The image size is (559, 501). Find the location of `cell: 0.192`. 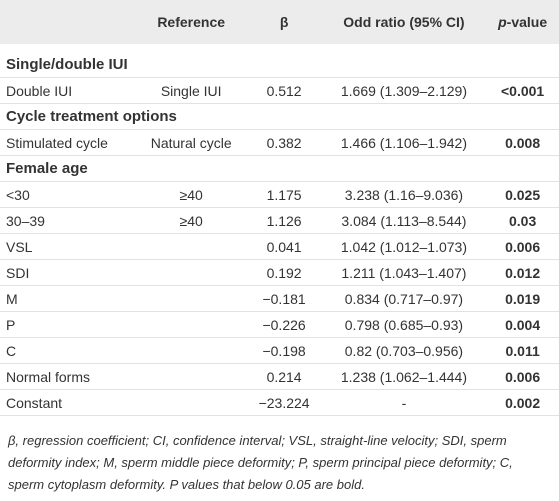

cell: 0.192 is located at coordinates (284, 272).